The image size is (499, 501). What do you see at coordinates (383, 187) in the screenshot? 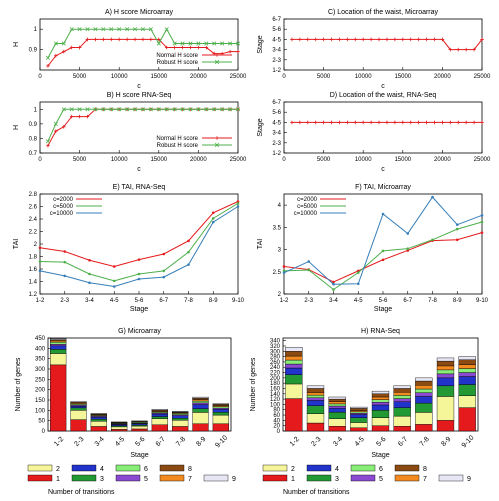
I see `chart-title: F) TAI, Microarray` at bounding box center [383, 187].